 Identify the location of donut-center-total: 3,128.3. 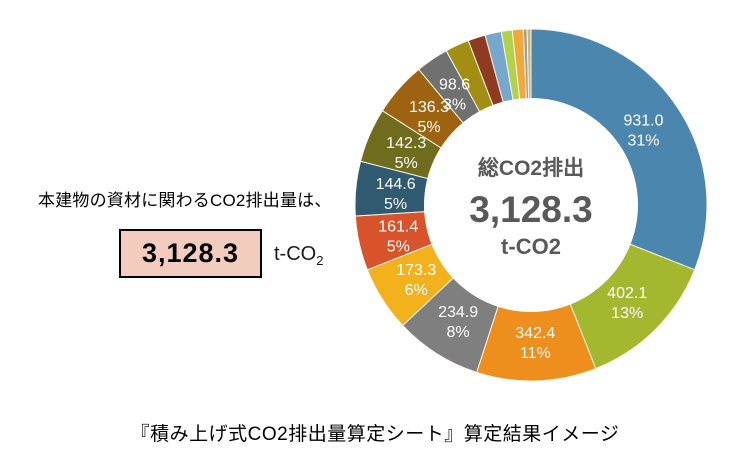
(530, 209).